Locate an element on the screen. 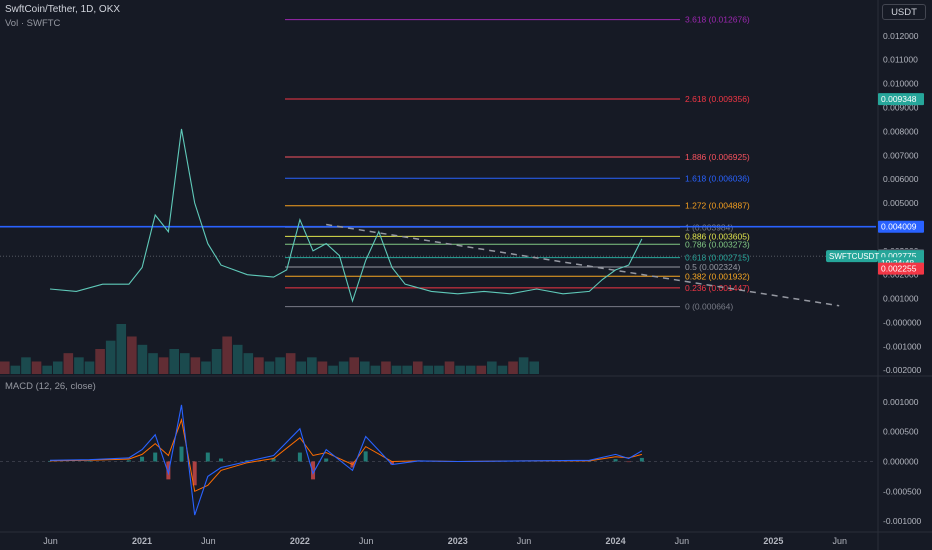  price-axis-tick: -0.001000 is located at coordinates (902, 346).